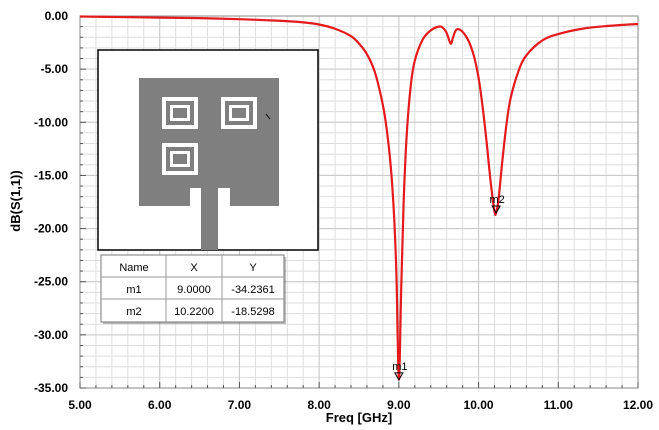 The height and width of the screenshot is (430, 659). I want to click on table-cell-m1-x: 9.0000, so click(194, 290).